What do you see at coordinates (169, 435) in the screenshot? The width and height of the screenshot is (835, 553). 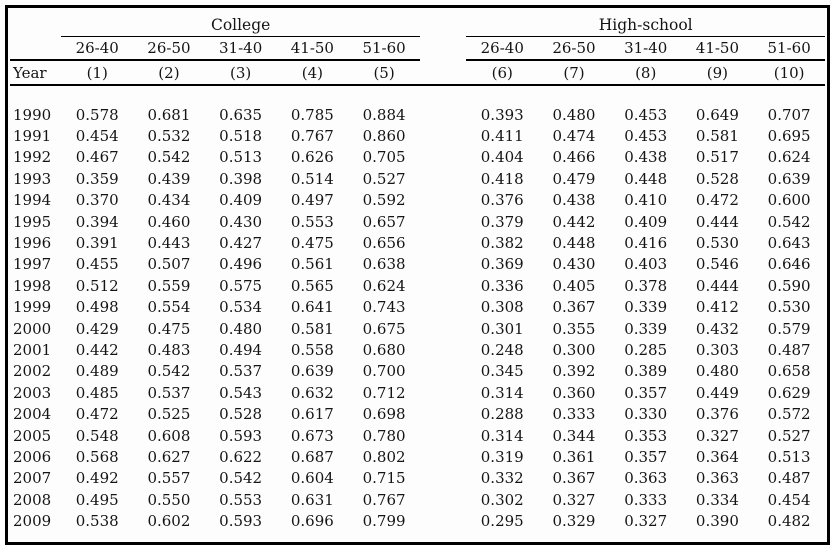 I see `value-cell: 0.608` at bounding box center [169, 435].